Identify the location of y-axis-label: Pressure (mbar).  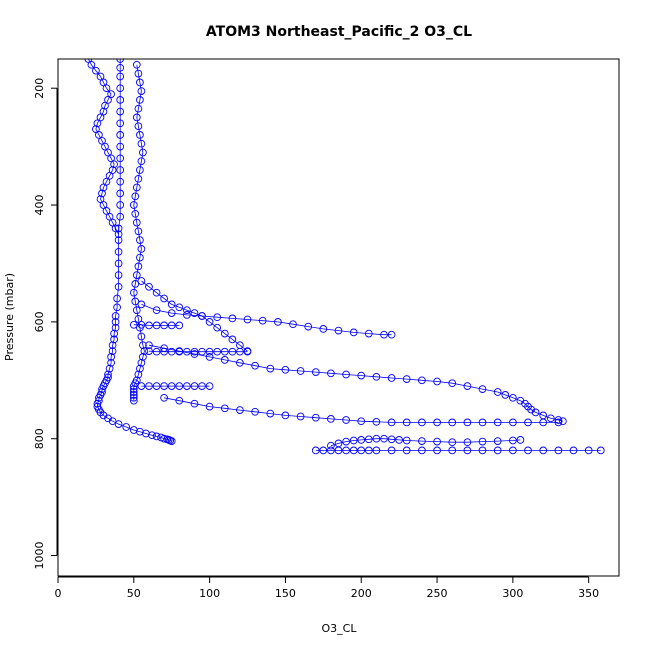
(9, 317).